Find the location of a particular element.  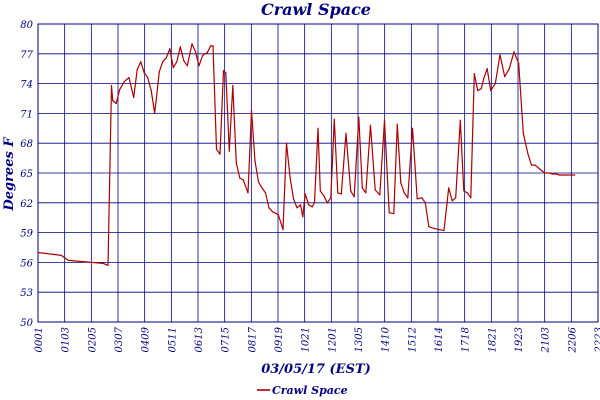

x-tick-label: 0511 is located at coordinates (172, 339).